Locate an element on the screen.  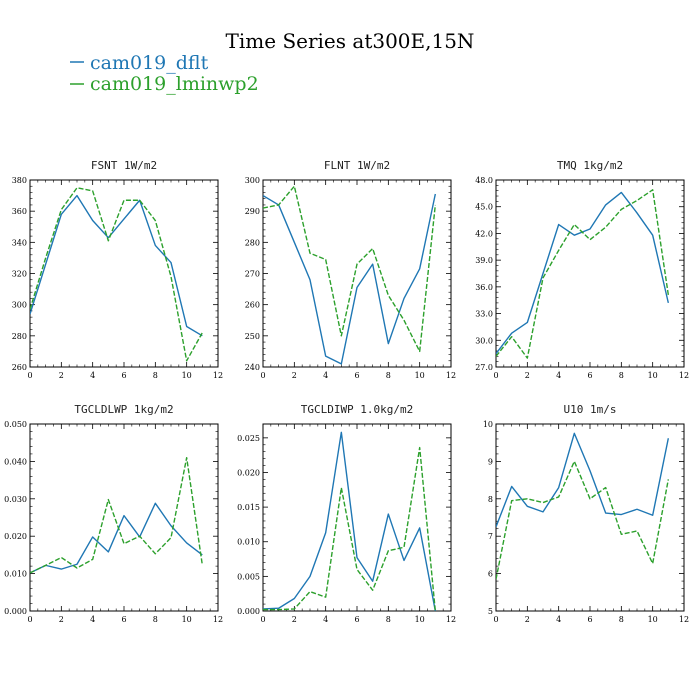
chart-title: FLNT 1W/m2 is located at coordinates (357, 165).